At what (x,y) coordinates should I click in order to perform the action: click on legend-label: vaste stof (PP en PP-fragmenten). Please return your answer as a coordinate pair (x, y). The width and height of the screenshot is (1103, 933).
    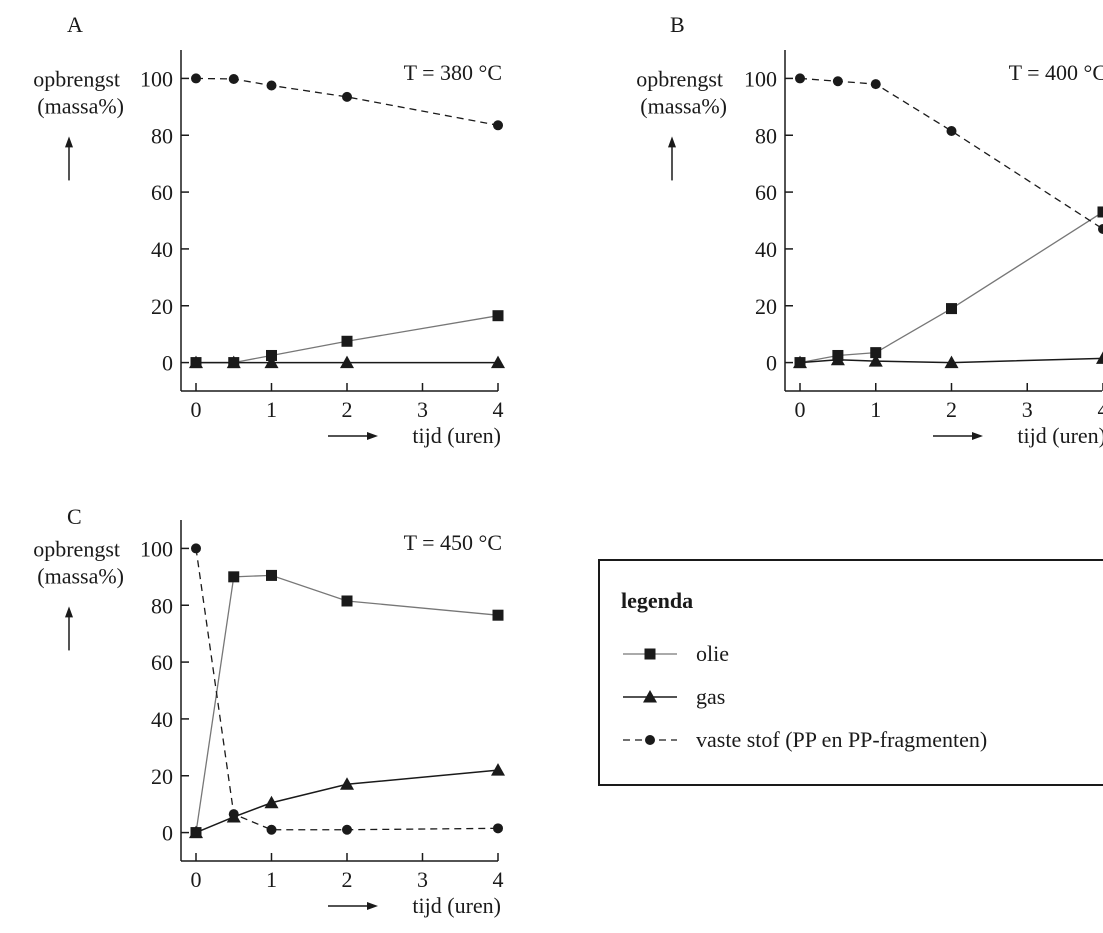
    Looking at the image, I should click on (841, 739).